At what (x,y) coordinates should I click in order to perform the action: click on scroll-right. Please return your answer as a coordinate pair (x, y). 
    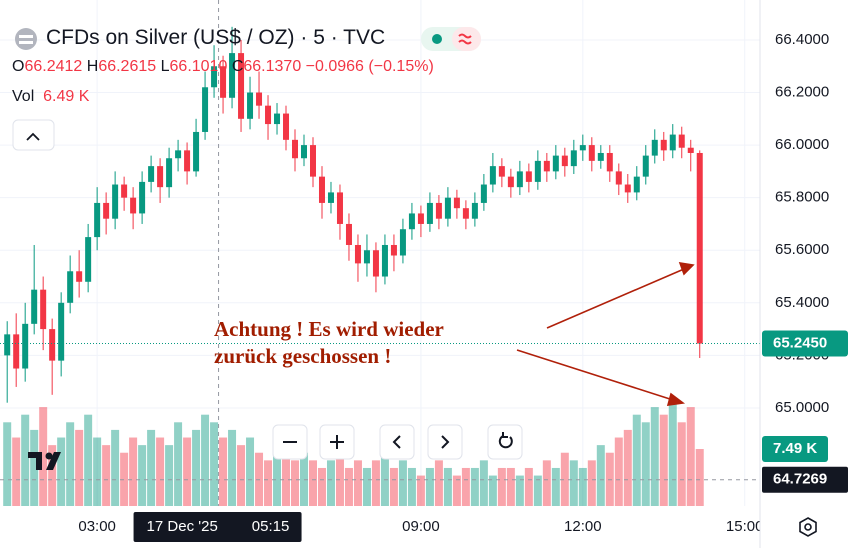
    Looking at the image, I should click on (445, 442).